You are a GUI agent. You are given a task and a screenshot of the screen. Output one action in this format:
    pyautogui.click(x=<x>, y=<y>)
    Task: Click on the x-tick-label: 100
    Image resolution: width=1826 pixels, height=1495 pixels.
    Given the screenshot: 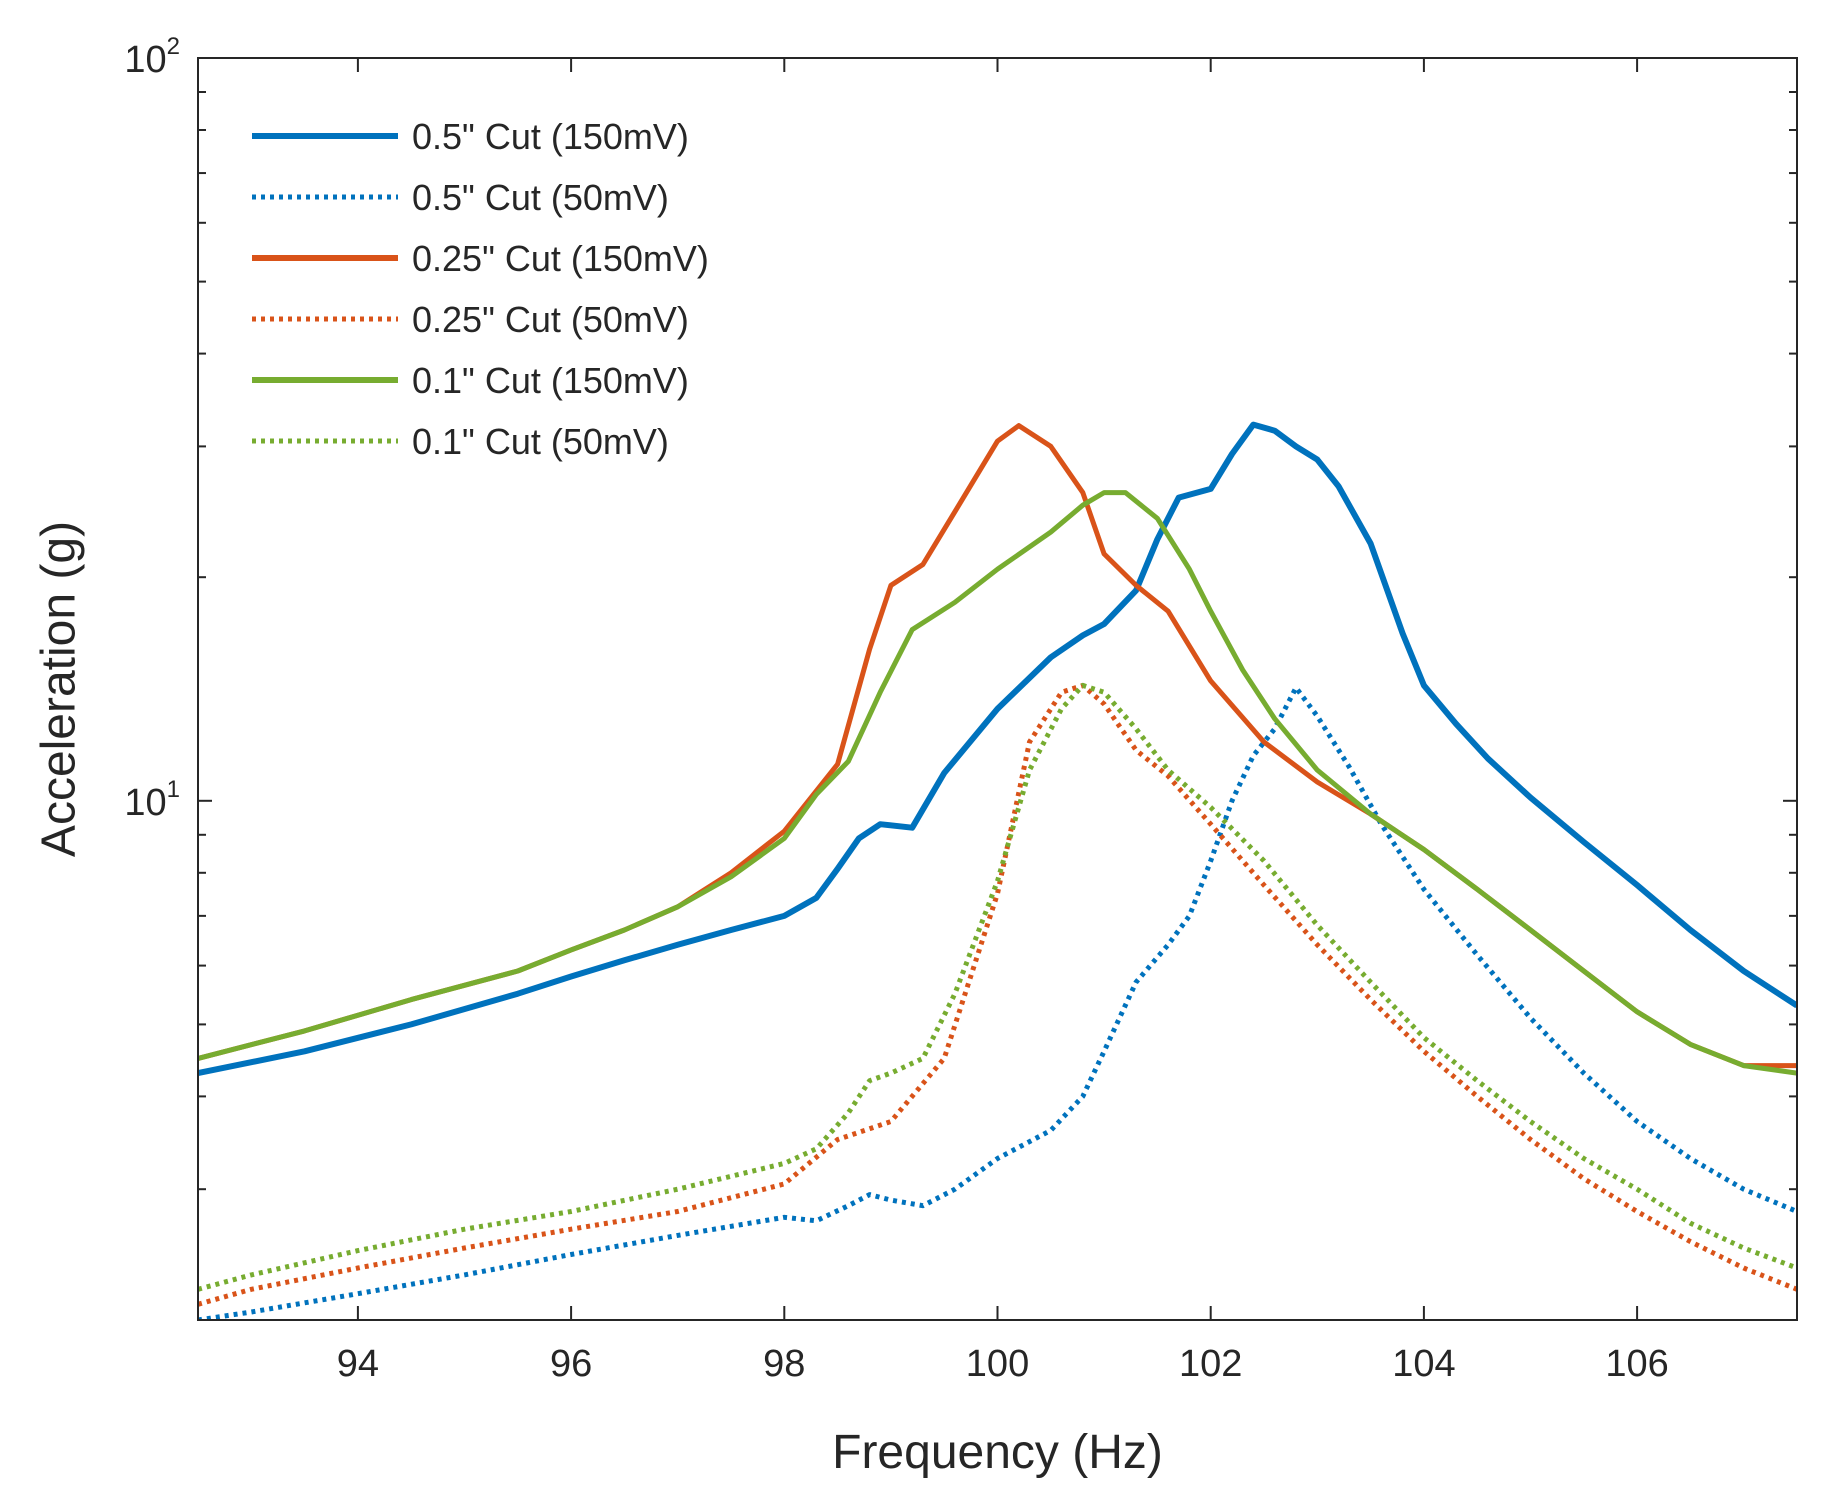 What is the action you would take?
    pyautogui.click(x=997, y=1364)
    